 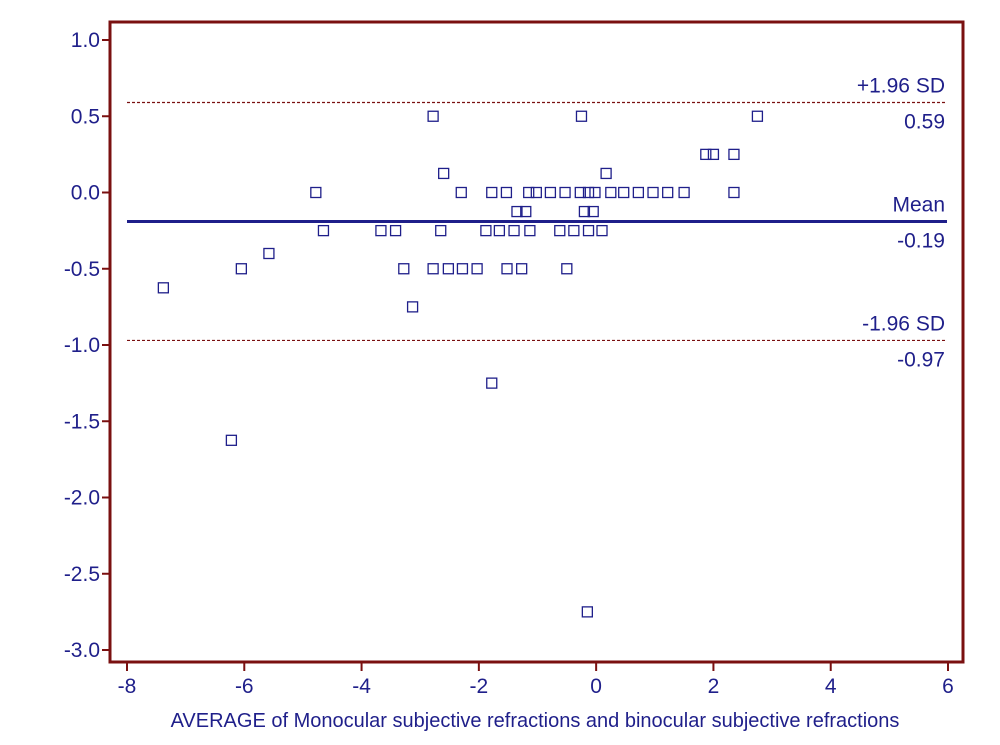 I want to click on x-tick-label: -6, so click(x=244, y=686).